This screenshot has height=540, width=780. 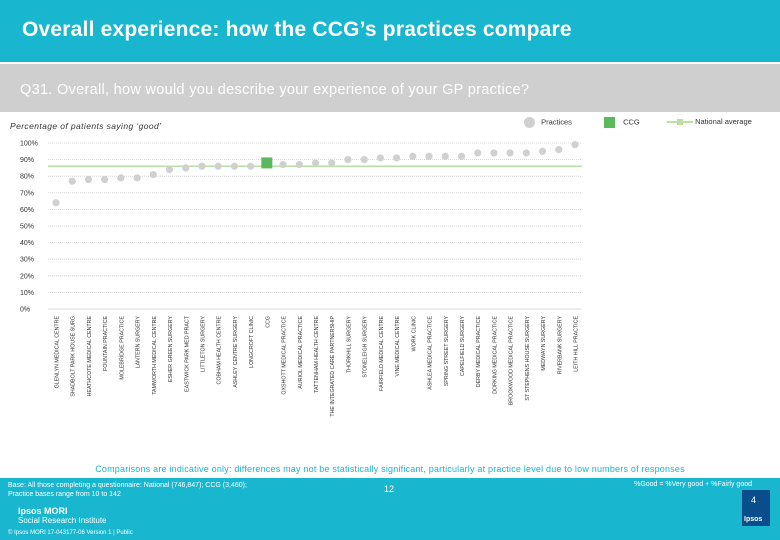 What do you see at coordinates (27, 293) in the screenshot?
I see `y-tick-label: 10%` at bounding box center [27, 293].